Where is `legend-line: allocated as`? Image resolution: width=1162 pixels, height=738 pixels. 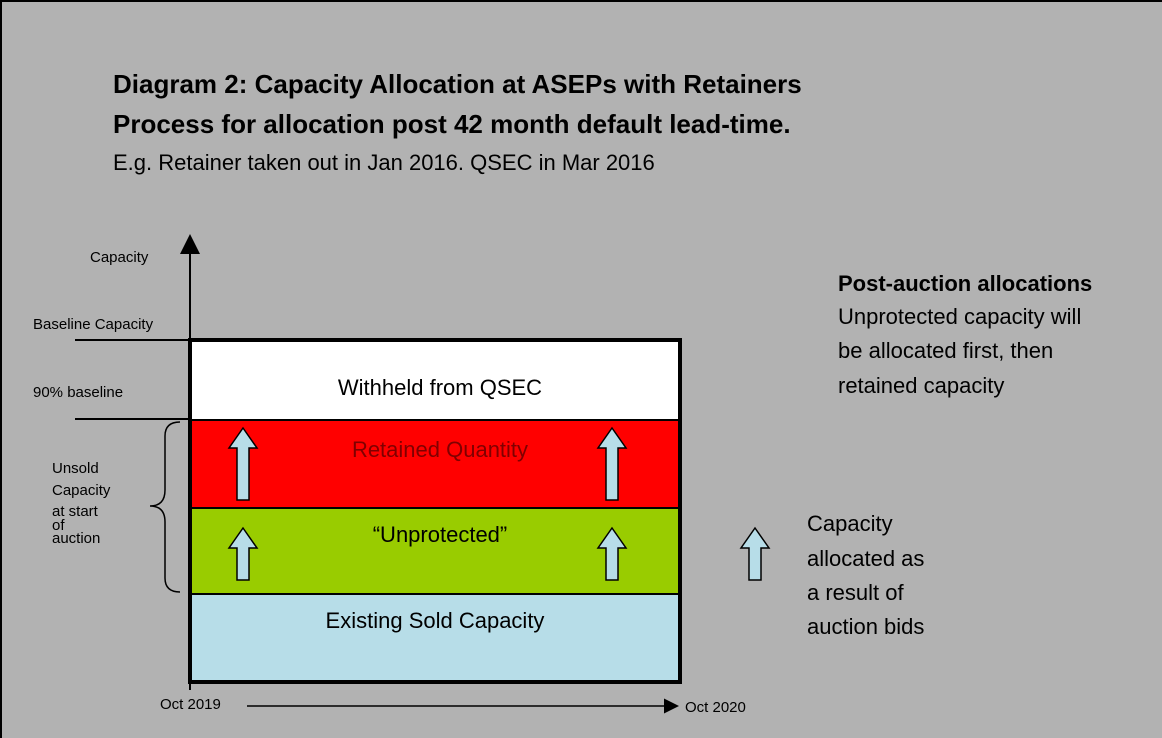
legend-line: allocated as is located at coordinates (865, 558).